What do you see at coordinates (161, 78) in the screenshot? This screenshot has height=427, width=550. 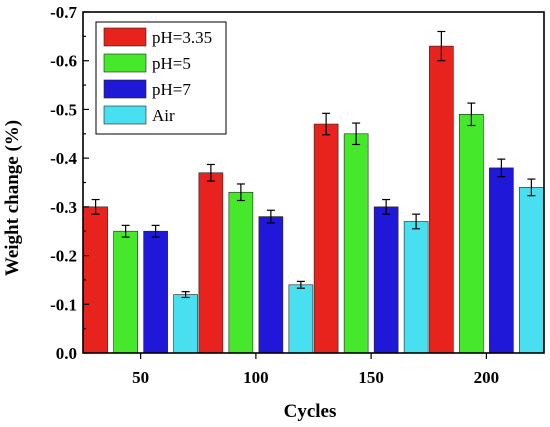 I see `legend: pH=3.35 pH=5 pH=7 Air` at bounding box center [161, 78].